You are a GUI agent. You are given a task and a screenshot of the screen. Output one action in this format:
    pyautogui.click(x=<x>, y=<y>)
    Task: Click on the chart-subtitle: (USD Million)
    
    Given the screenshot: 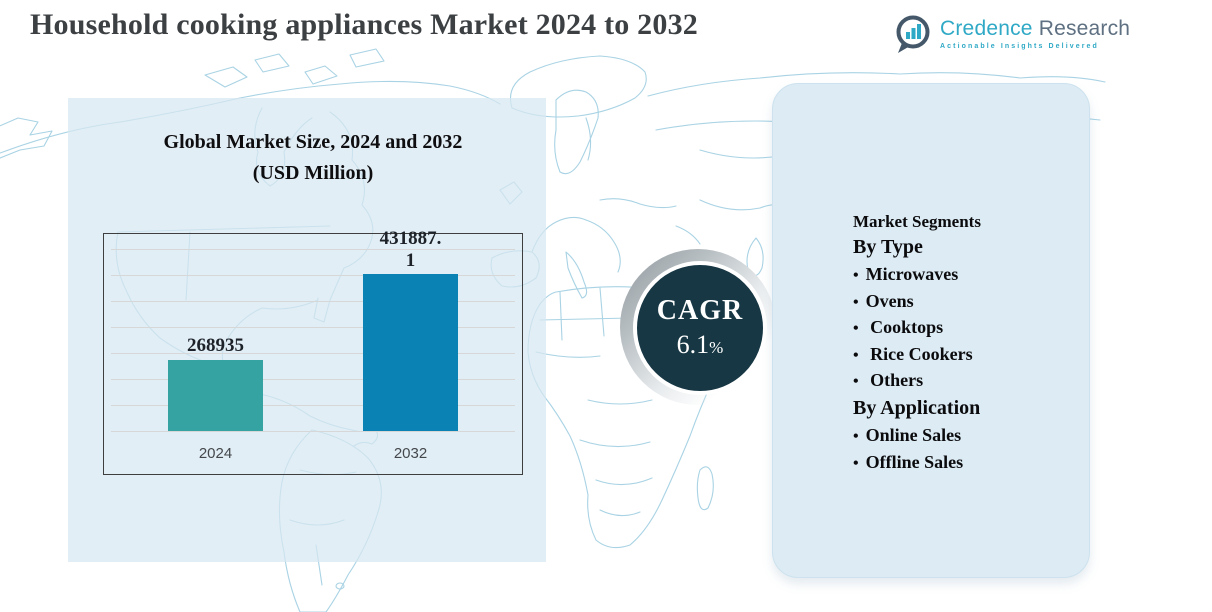 What is the action you would take?
    pyautogui.click(x=313, y=173)
    